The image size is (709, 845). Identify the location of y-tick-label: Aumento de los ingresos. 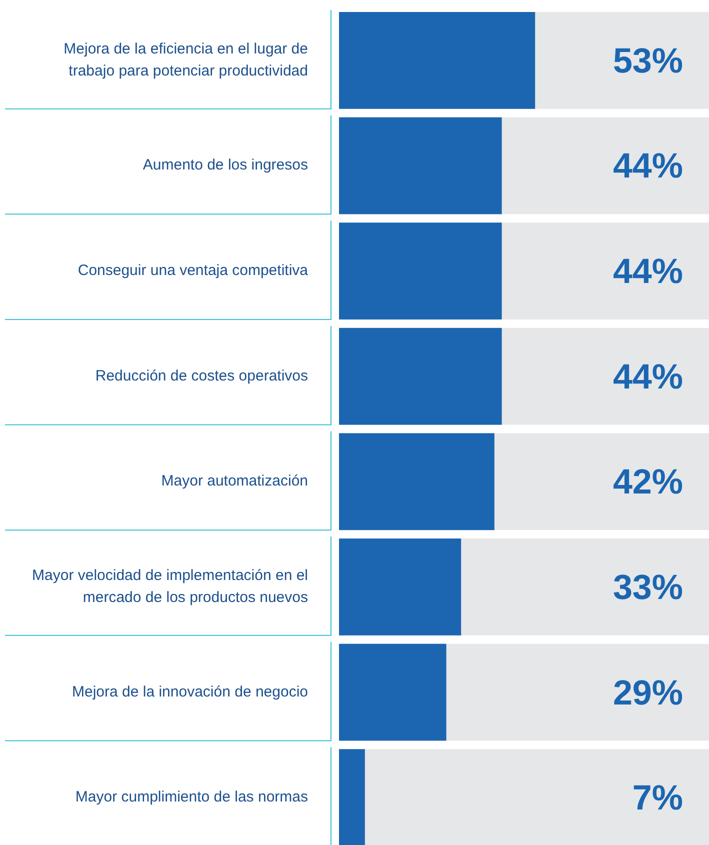
(225, 165).